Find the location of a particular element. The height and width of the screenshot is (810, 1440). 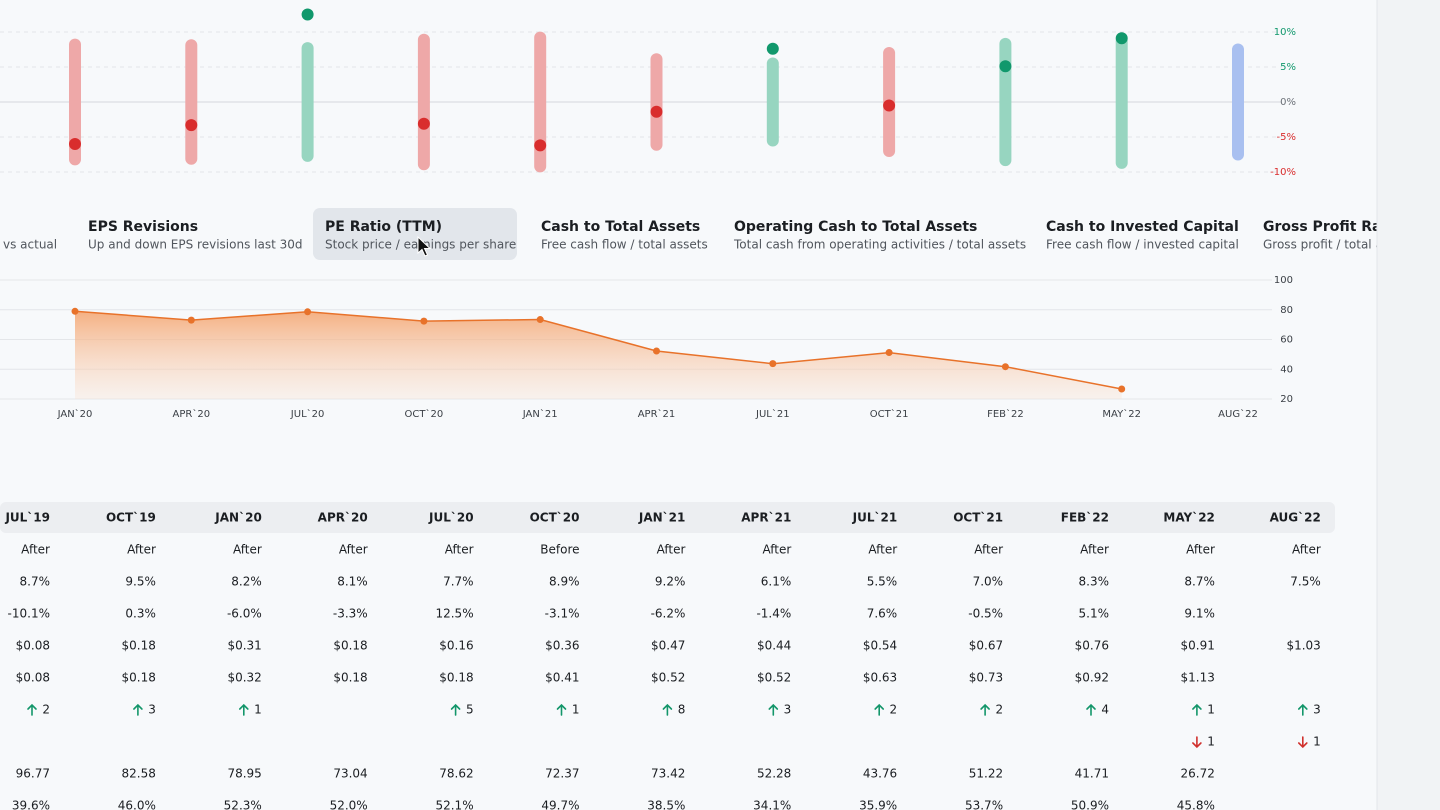

pe-area is located at coordinates (598, 355).